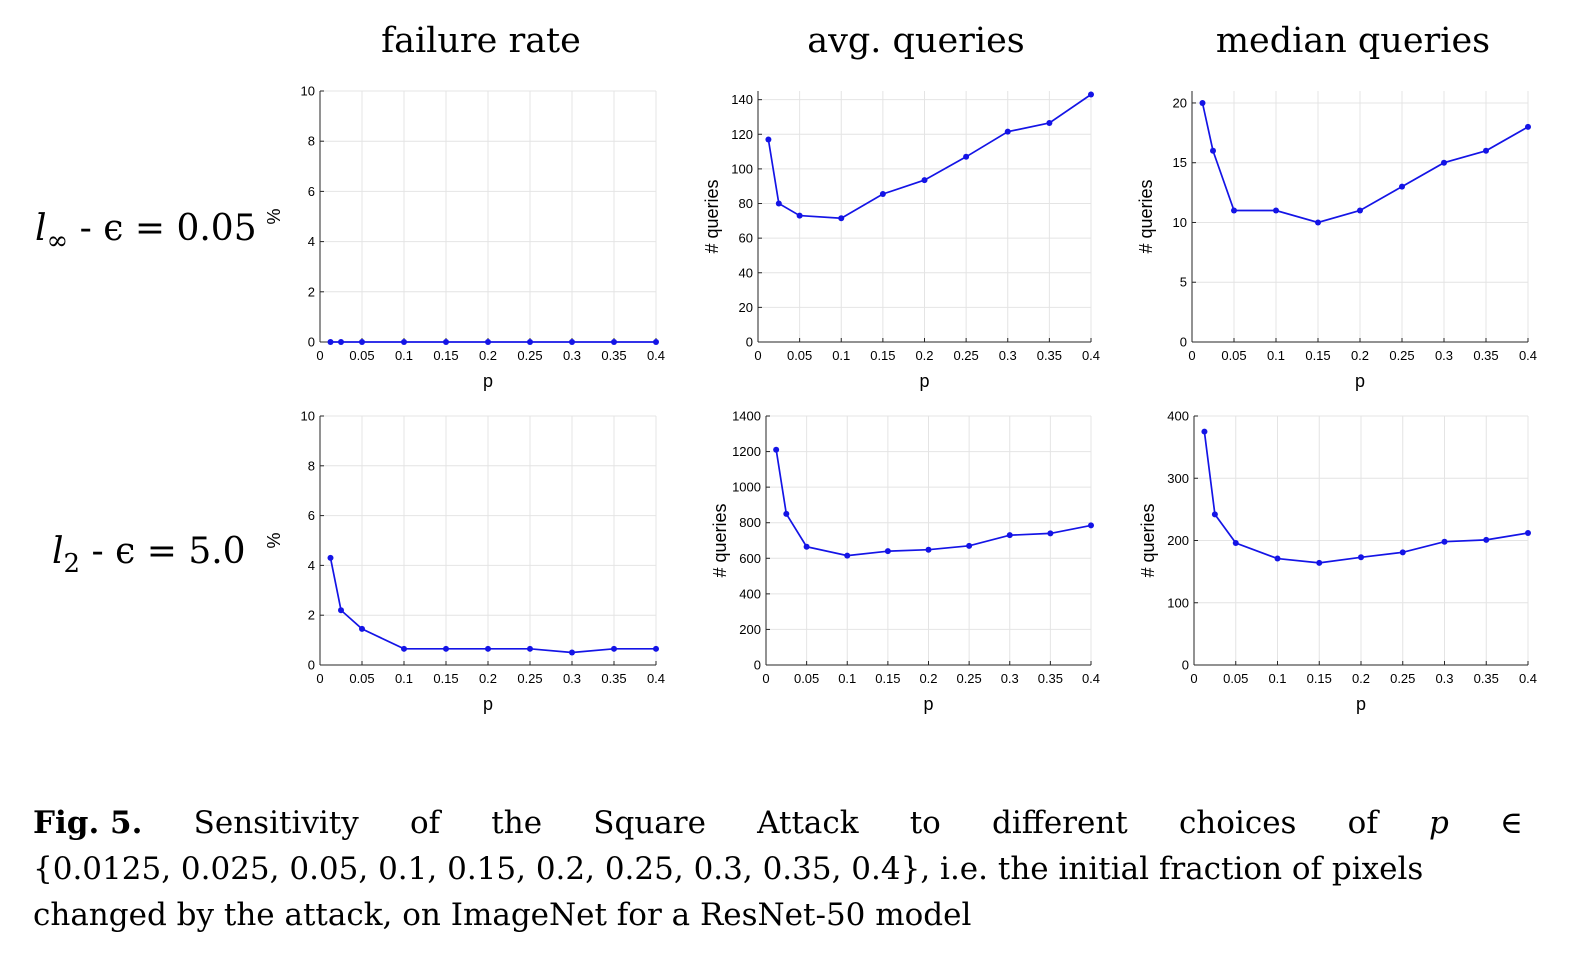 The width and height of the screenshot is (1578, 962). I want to click on caption-figure-label: Fig. 5., so click(88, 823).